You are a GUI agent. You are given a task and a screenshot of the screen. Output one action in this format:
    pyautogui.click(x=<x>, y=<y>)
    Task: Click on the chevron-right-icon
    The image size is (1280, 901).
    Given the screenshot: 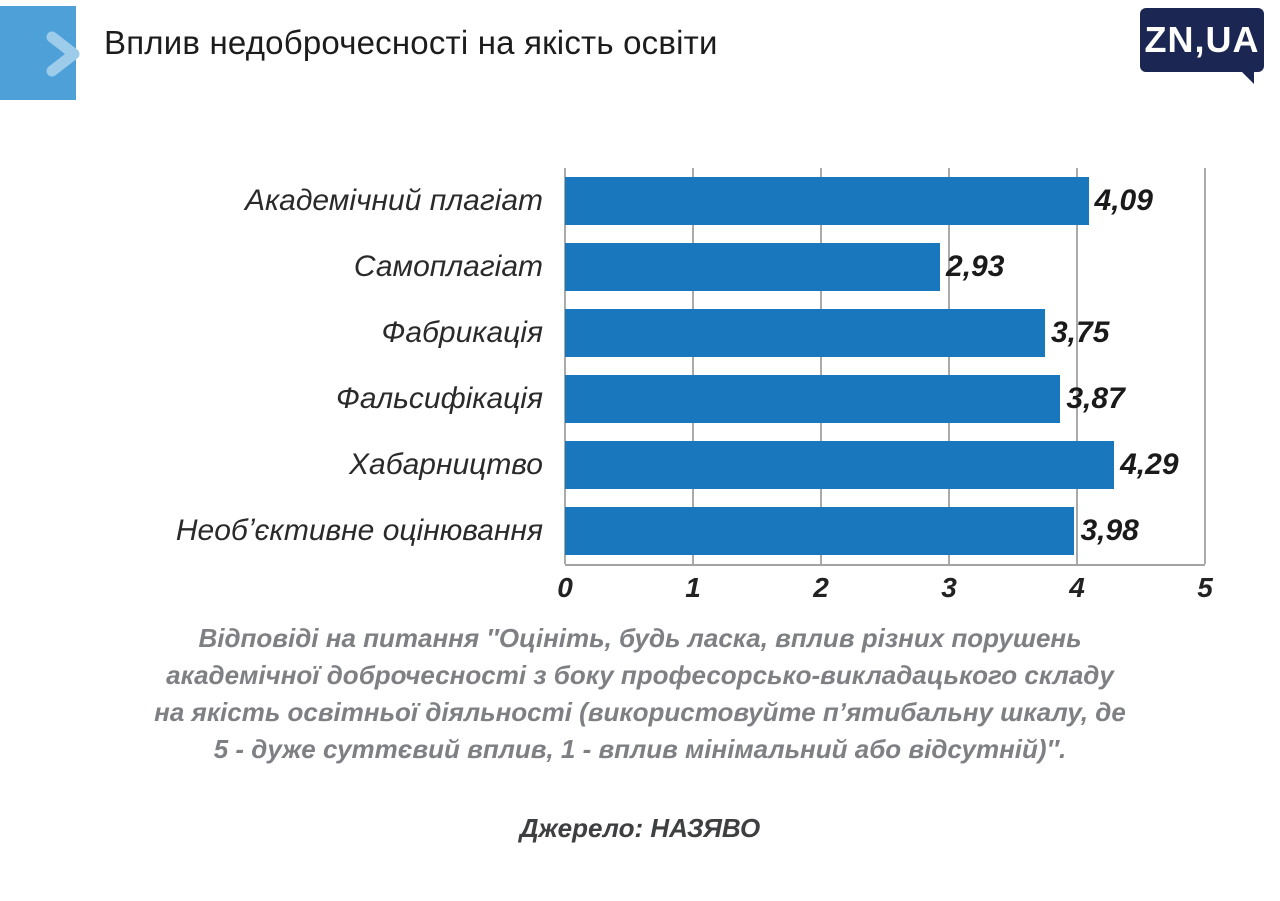 What is the action you would take?
    pyautogui.click(x=63, y=54)
    